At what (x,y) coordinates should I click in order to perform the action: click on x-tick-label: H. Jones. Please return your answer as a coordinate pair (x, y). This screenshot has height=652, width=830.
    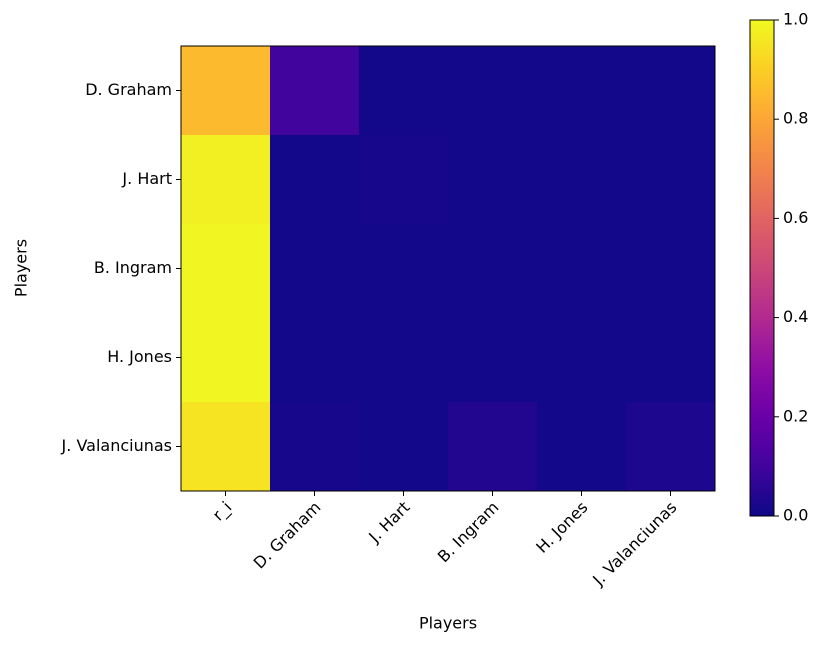
    Looking at the image, I should click on (561, 527).